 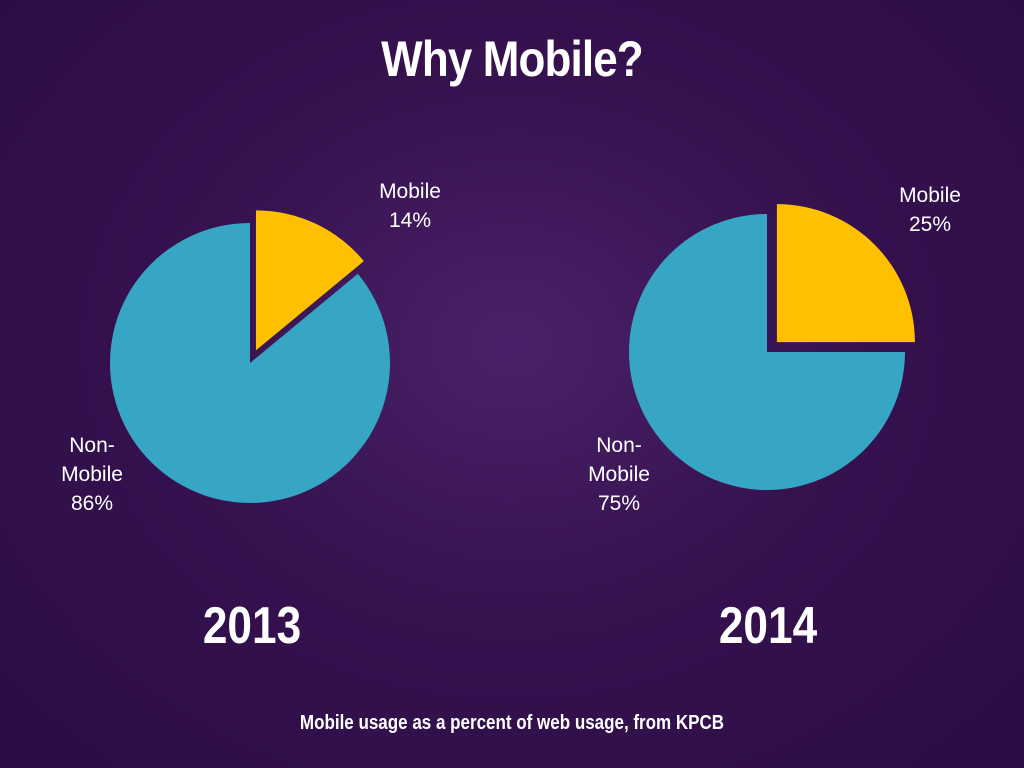 What do you see at coordinates (410, 206) in the screenshot?
I see `pie-label-2013-mobile: Mobile 14%` at bounding box center [410, 206].